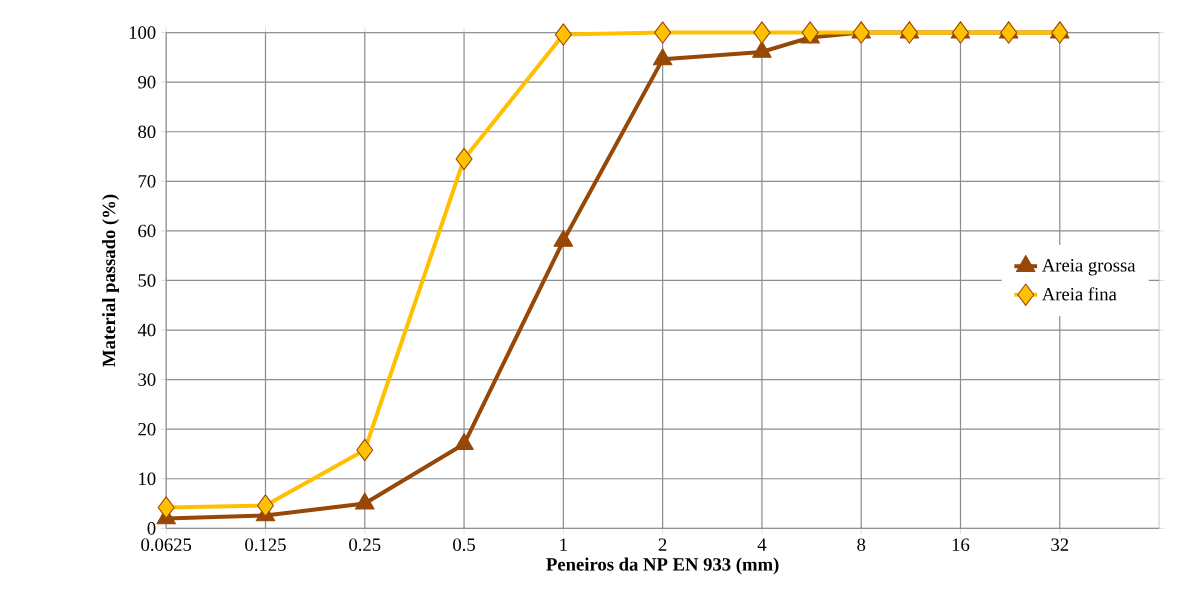 This screenshot has height=603, width=1178. What do you see at coordinates (365, 544) in the screenshot?
I see `x-tick-label: 0.25` at bounding box center [365, 544].